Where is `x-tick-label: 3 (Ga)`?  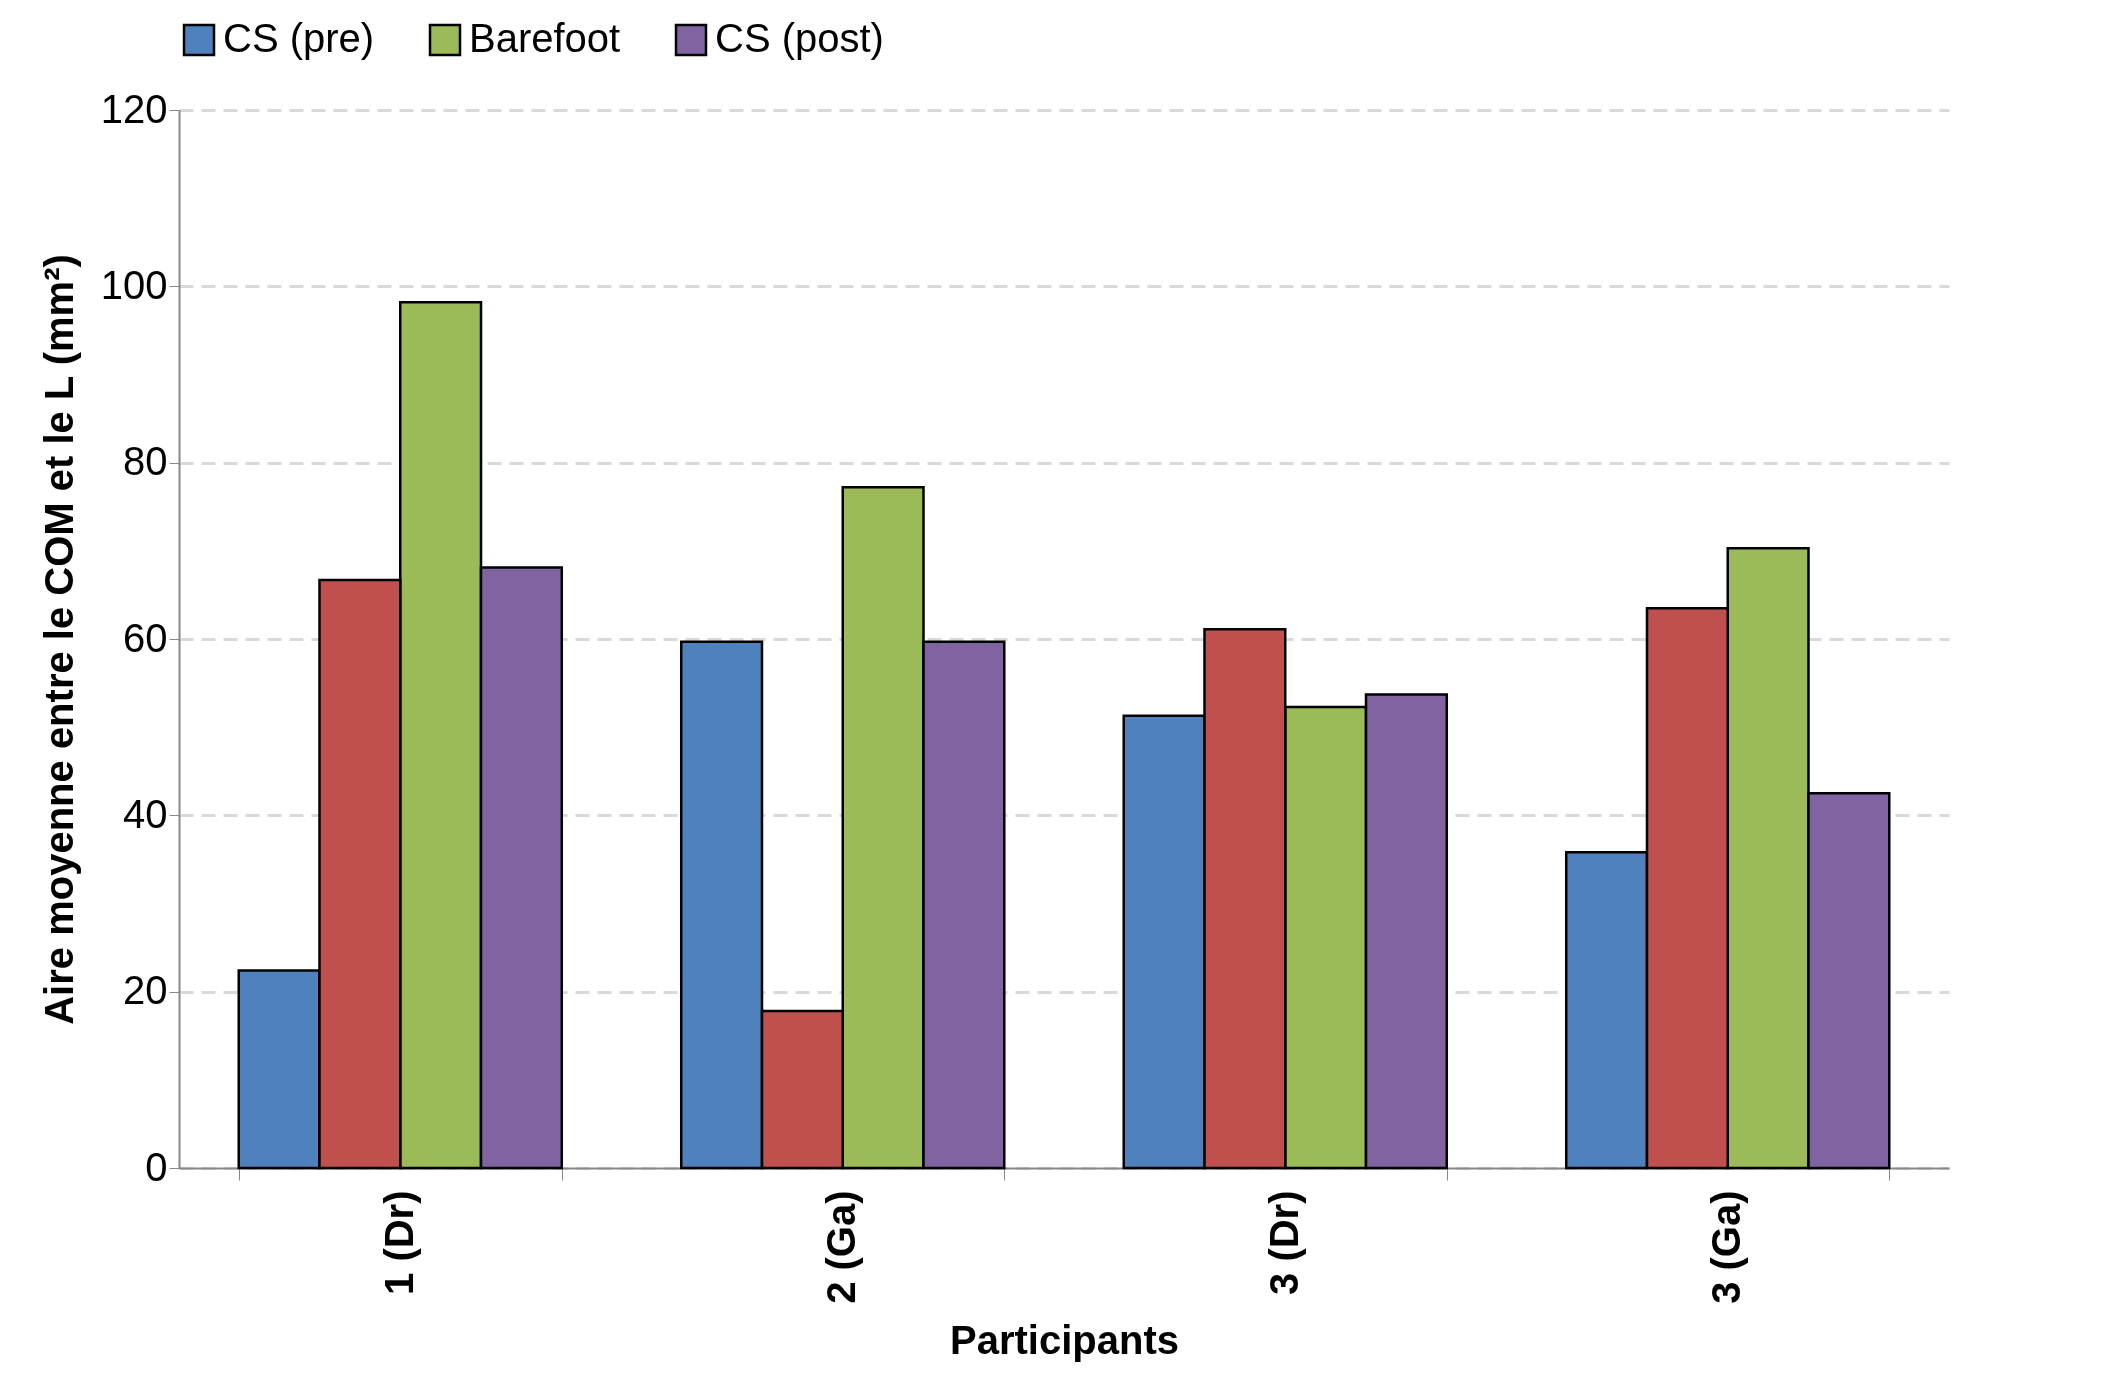 x-tick-label: 3 (Ga) is located at coordinates (1726, 1247).